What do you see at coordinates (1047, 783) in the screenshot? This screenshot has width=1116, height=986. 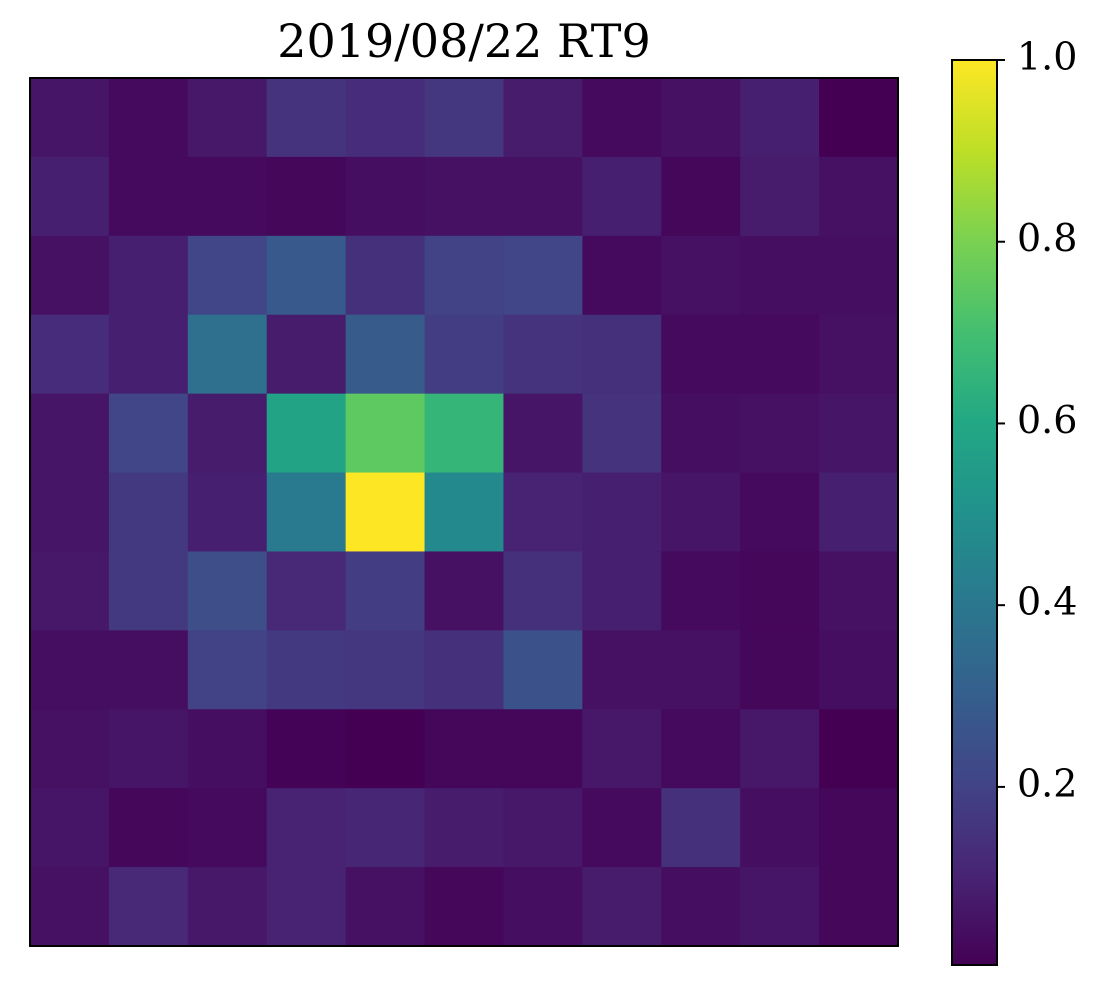 I see `colorbar-tick-label: 0.2` at bounding box center [1047, 783].